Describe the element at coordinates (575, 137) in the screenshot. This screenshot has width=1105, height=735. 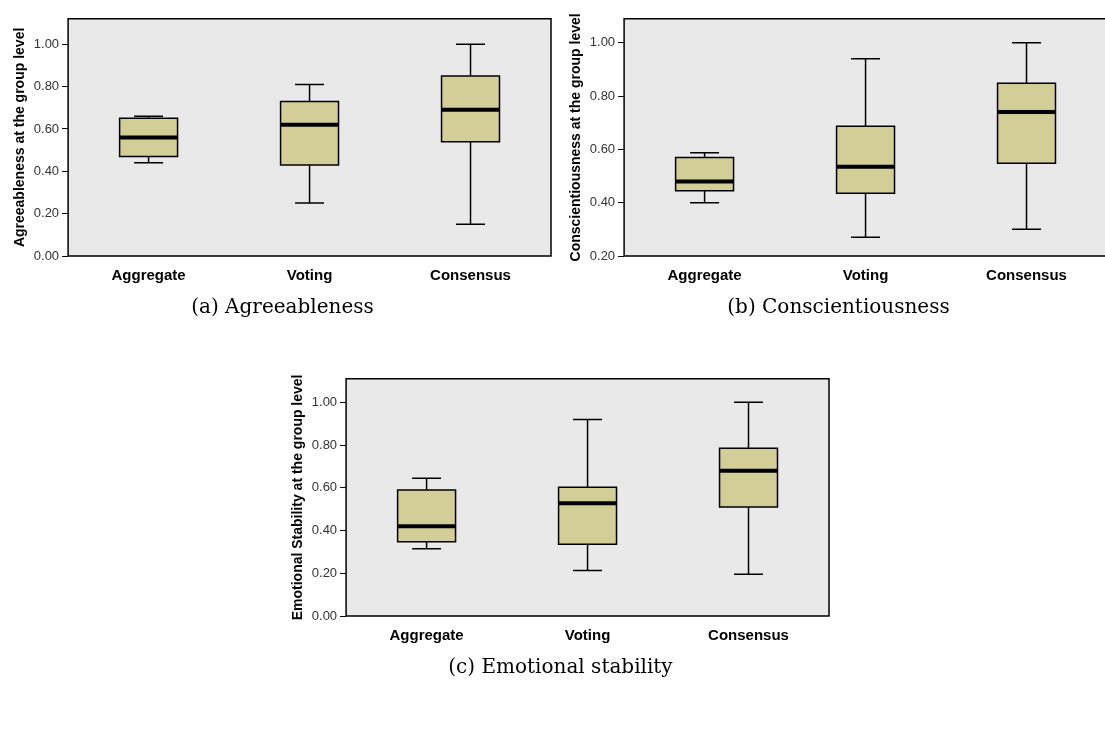
I see `y-axis-title: Conscientiousness at the group level` at that location.